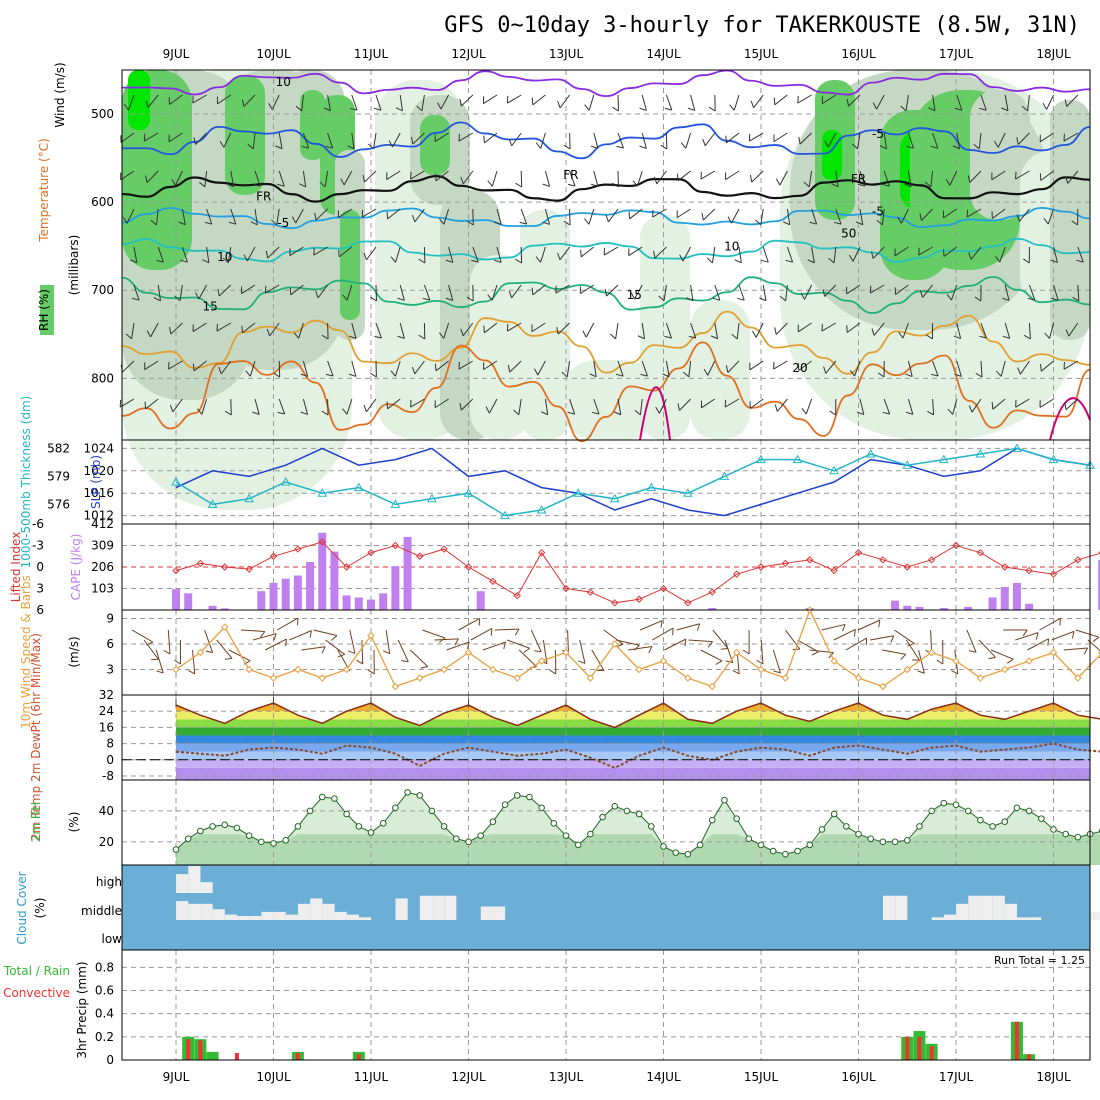  I want to click on precip-legend-total: Total / Rain, so click(36, 971).